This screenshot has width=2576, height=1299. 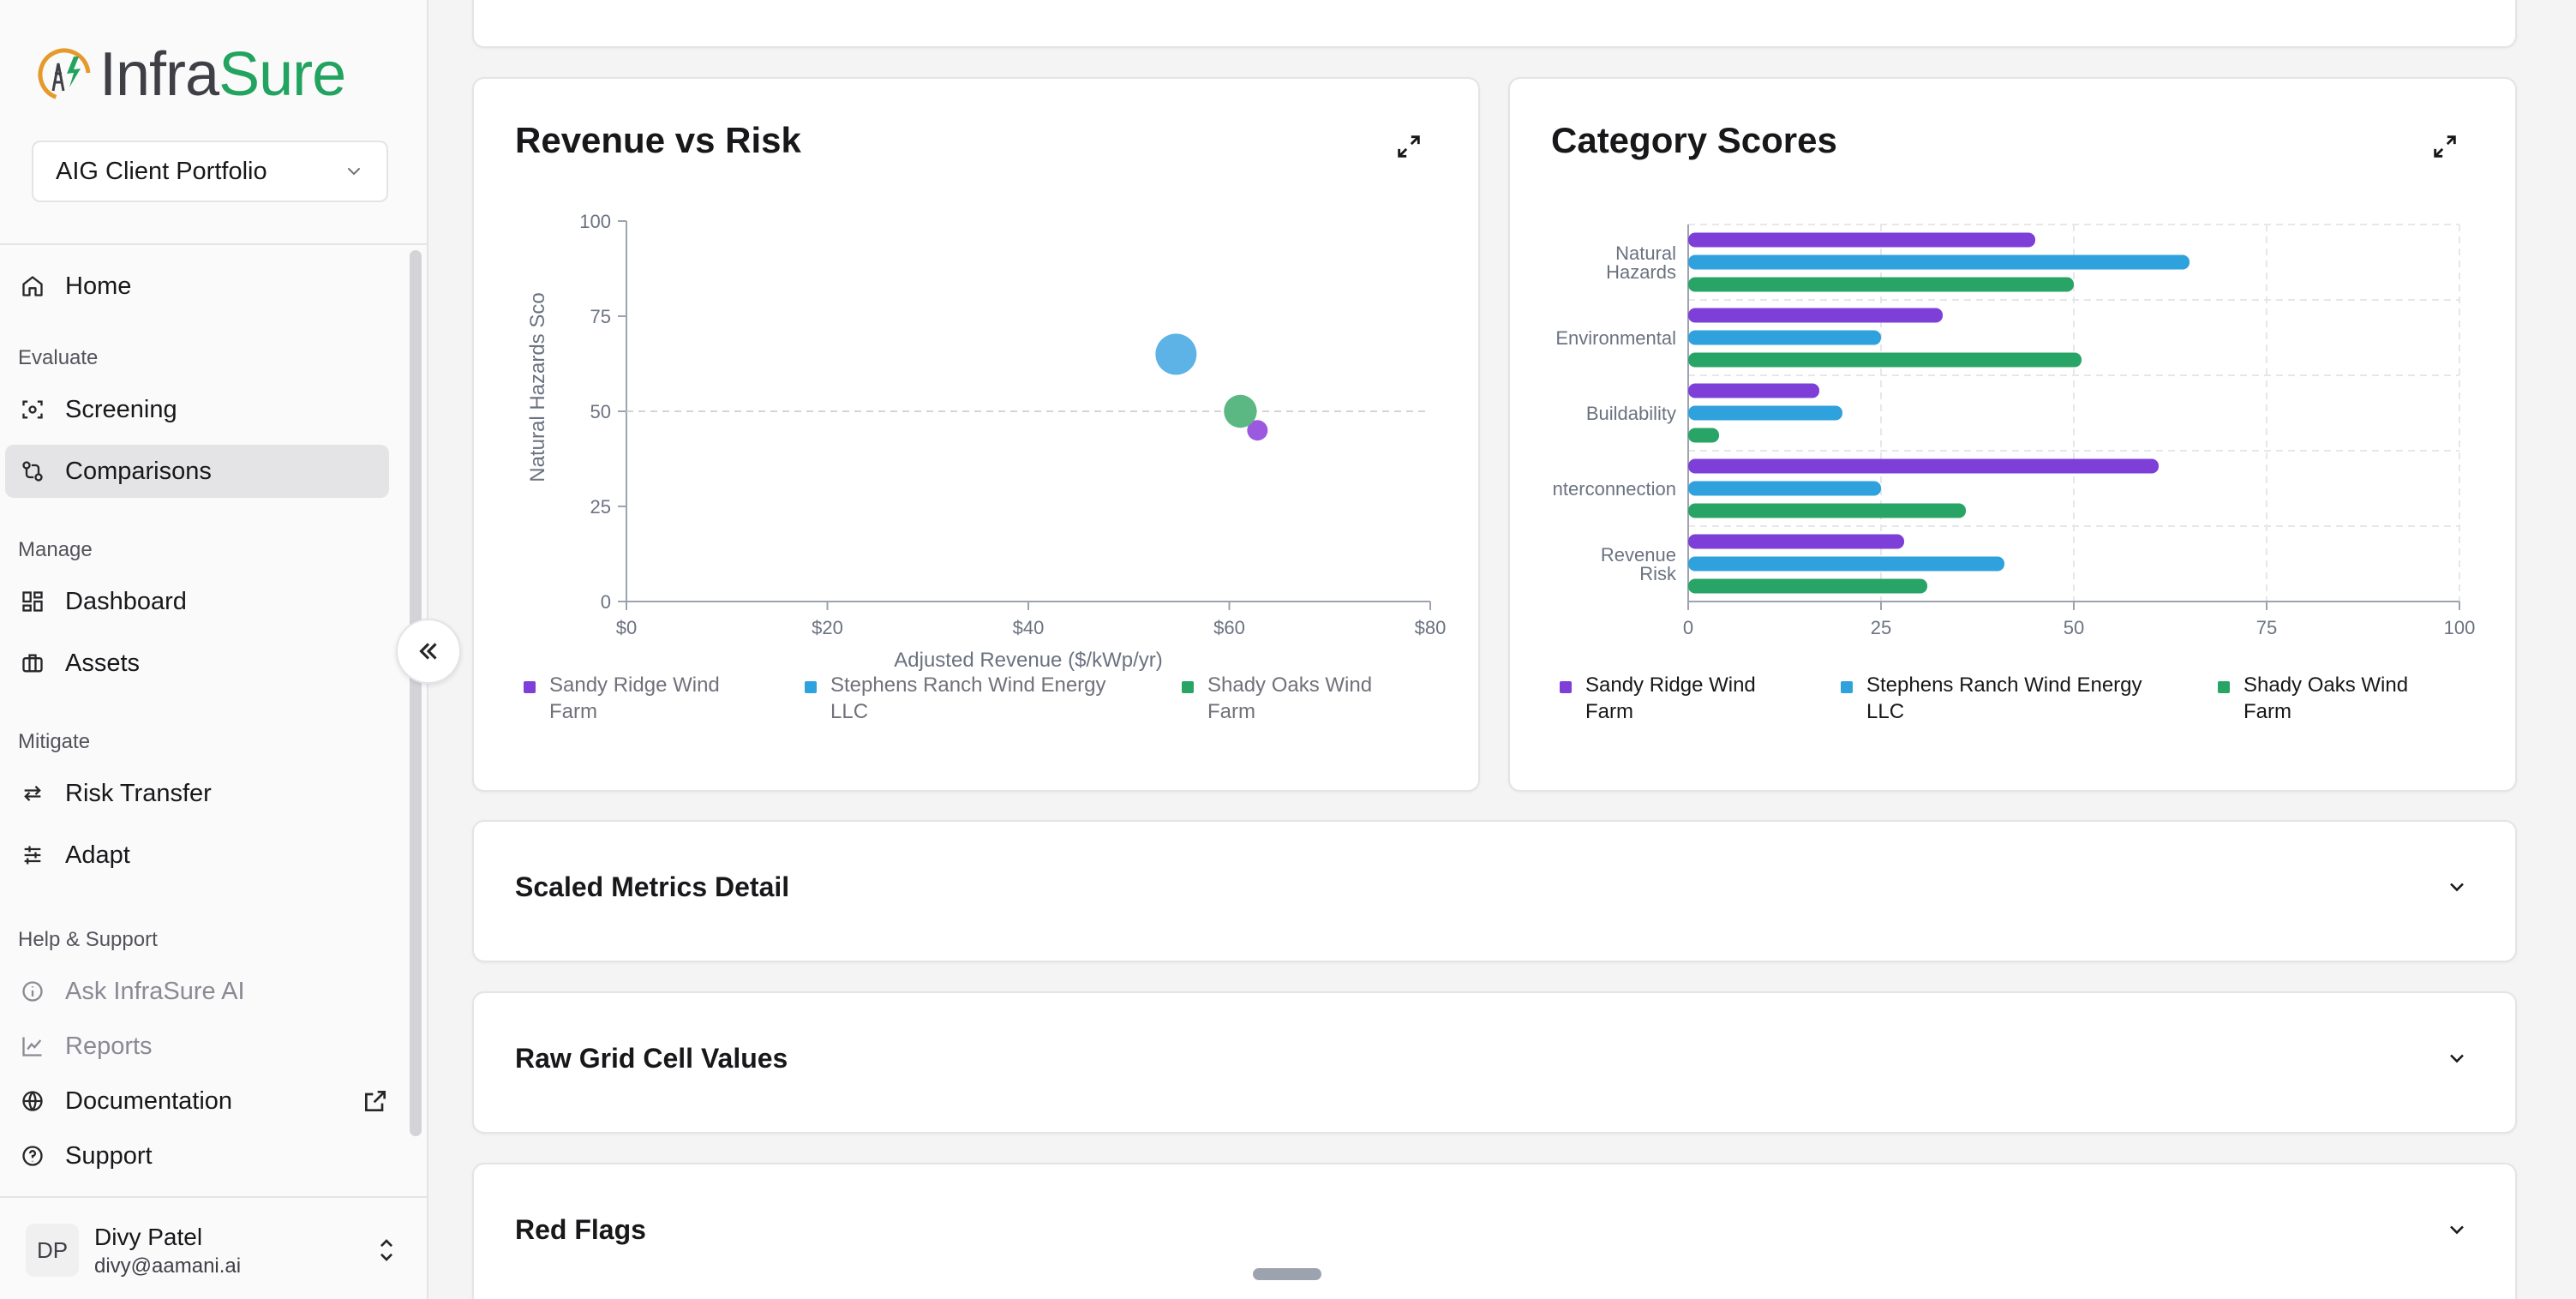 I want to click on x-tick-label: $60, so click(x=1229, y=627).